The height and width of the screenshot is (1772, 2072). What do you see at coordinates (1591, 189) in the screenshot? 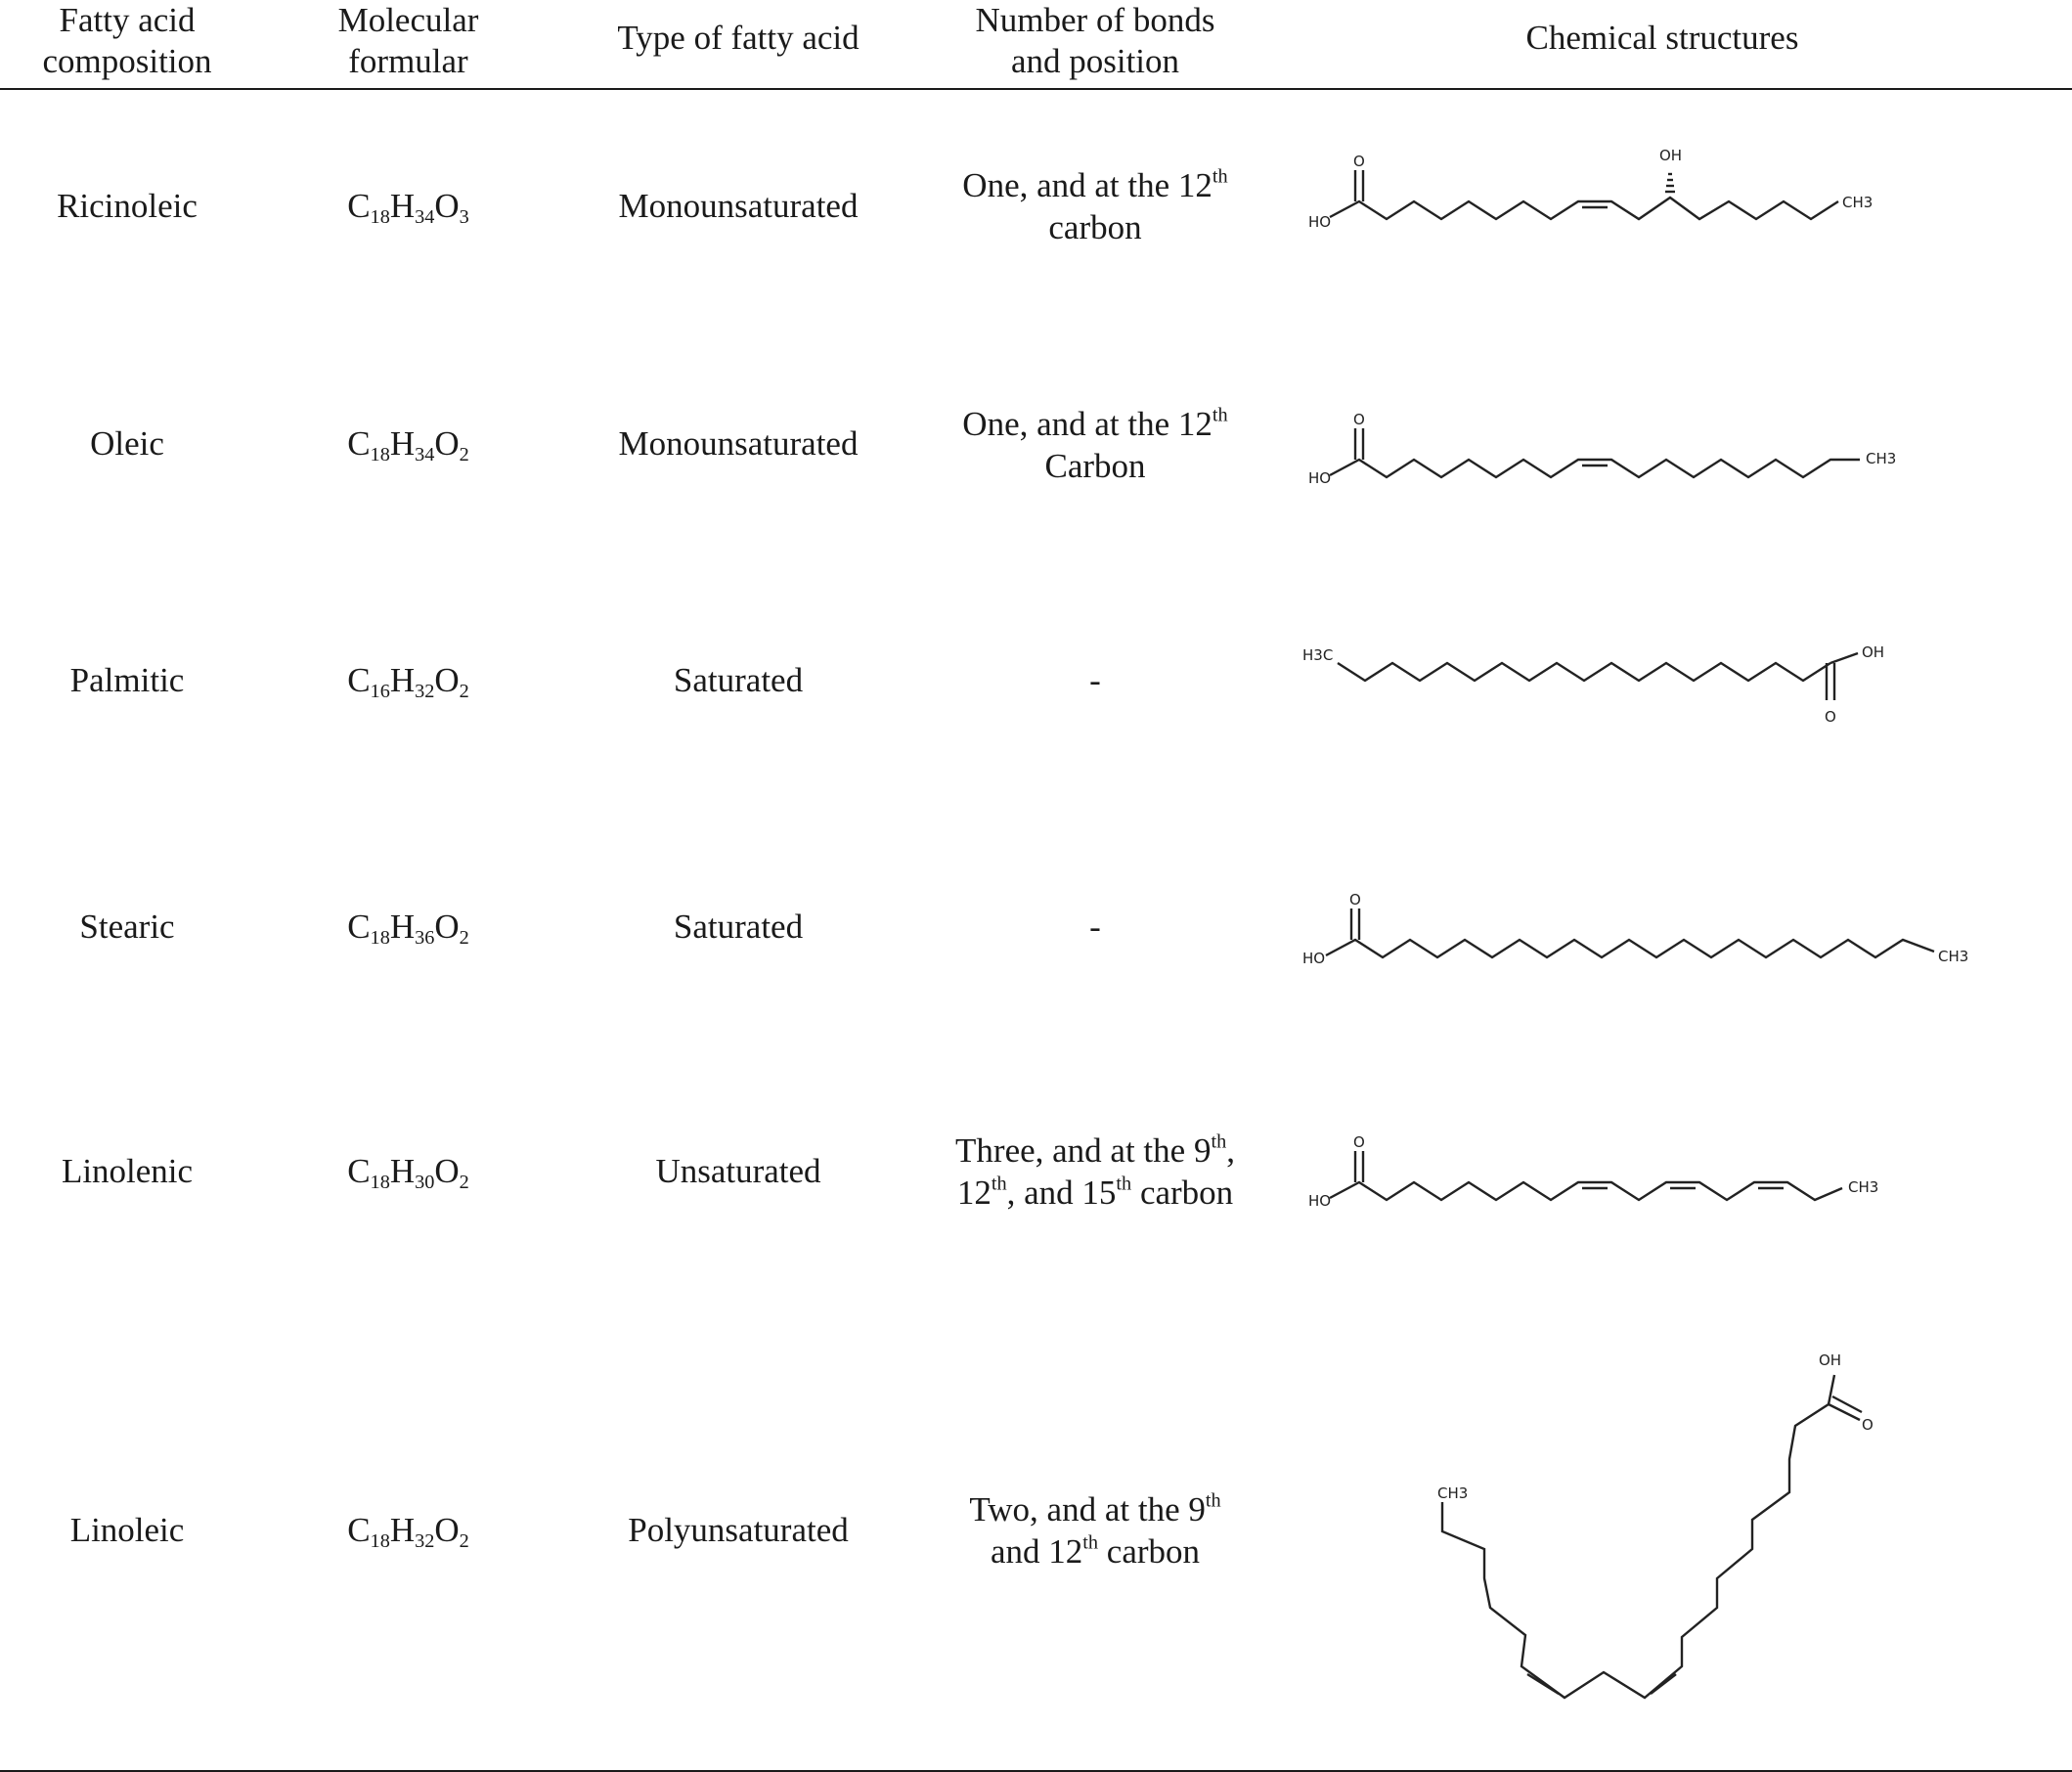
I see `ricinoleic-structure: O HO OH CH3` at bounding box center [1591, 189].